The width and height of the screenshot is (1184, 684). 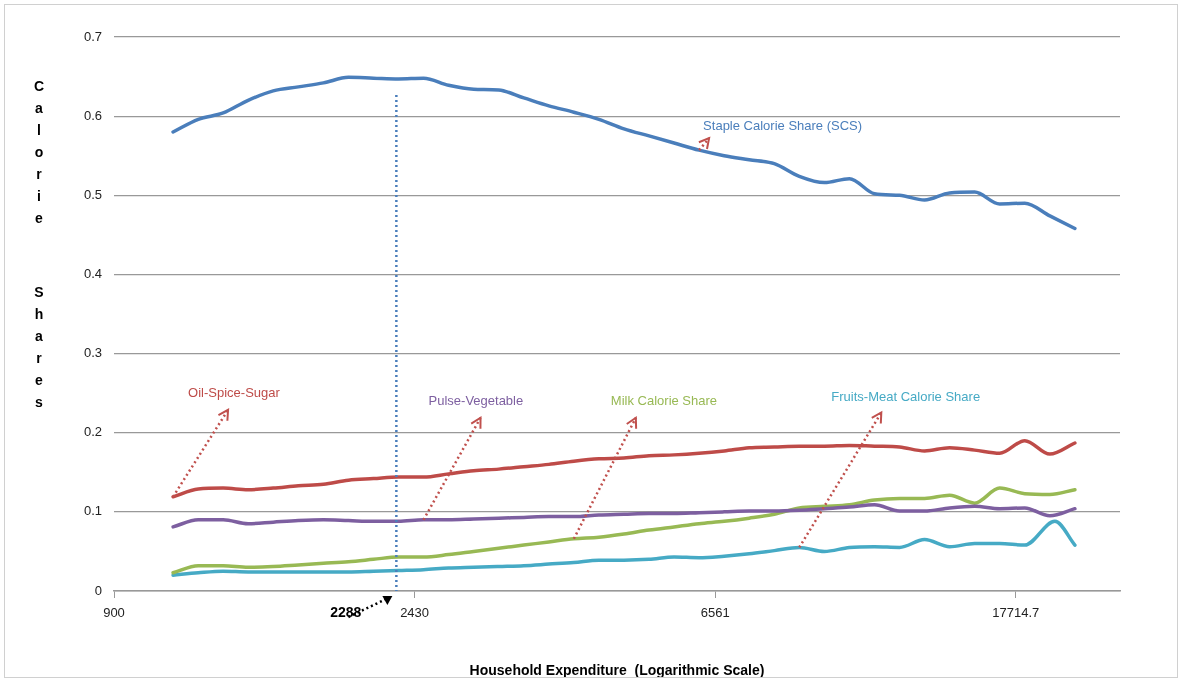 What do you see at coordinates (92, 115) in the screenshot?
I see `y-tick-label: 0.6` at bounding box center [92, 115].